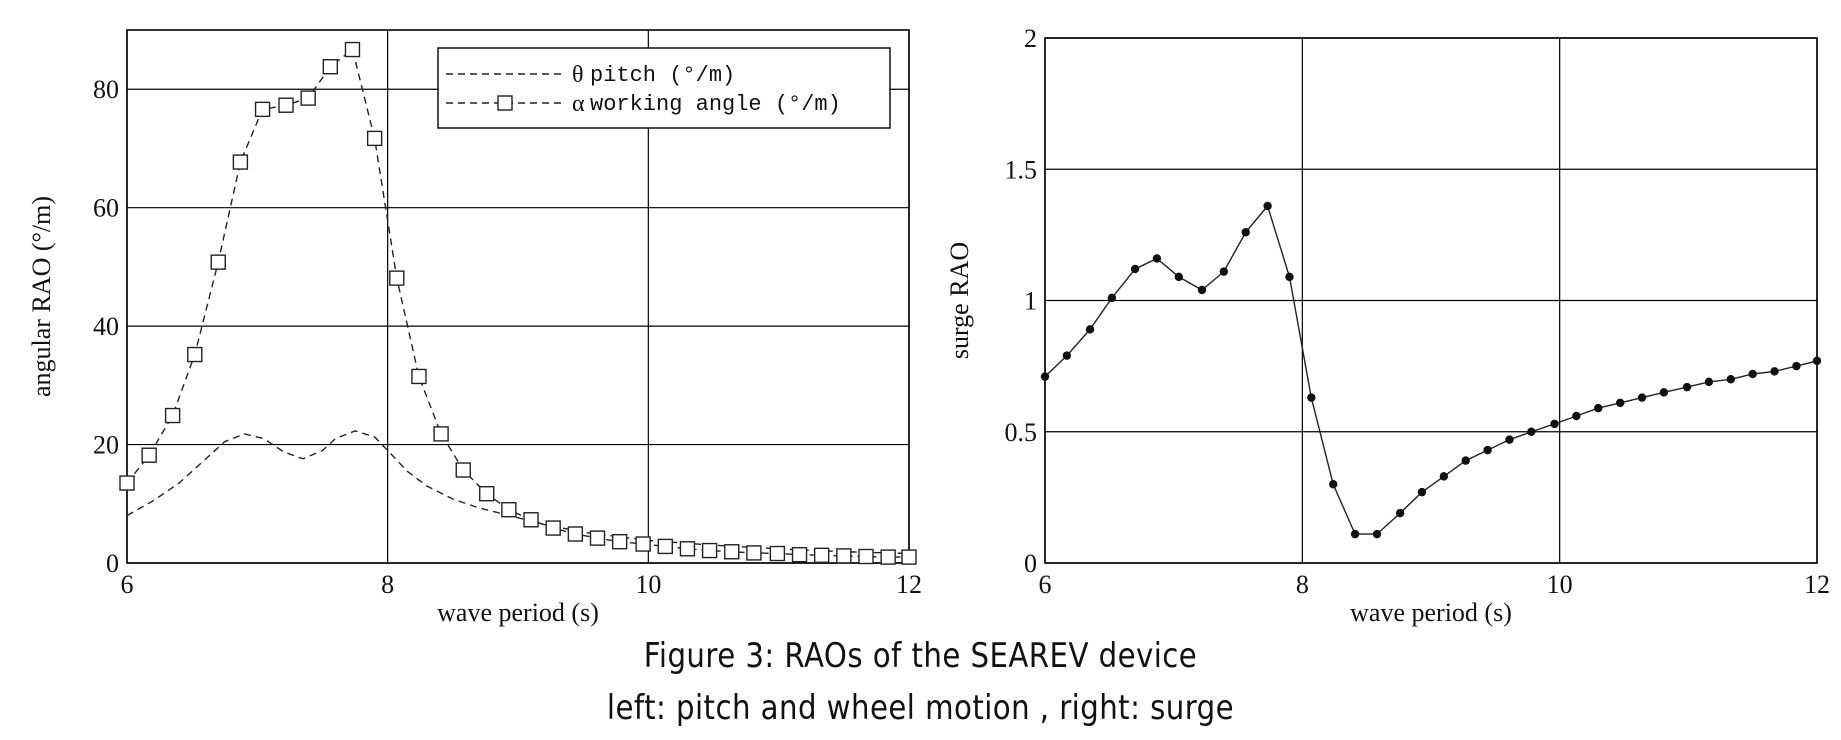 Image resolution: width=1841 pixels, height=740 pixels. I want to click on legend-label: working angle (°/m), so click(715, 104).